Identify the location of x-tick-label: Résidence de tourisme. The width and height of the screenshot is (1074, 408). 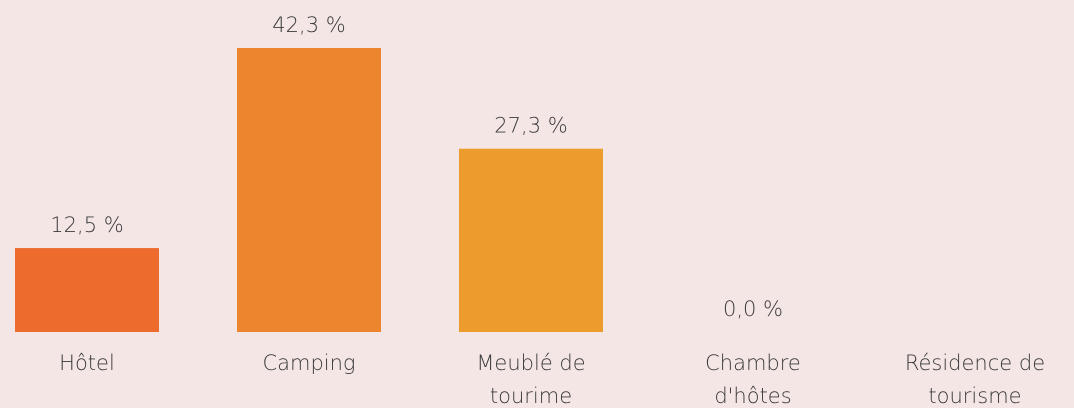
(975, 379).